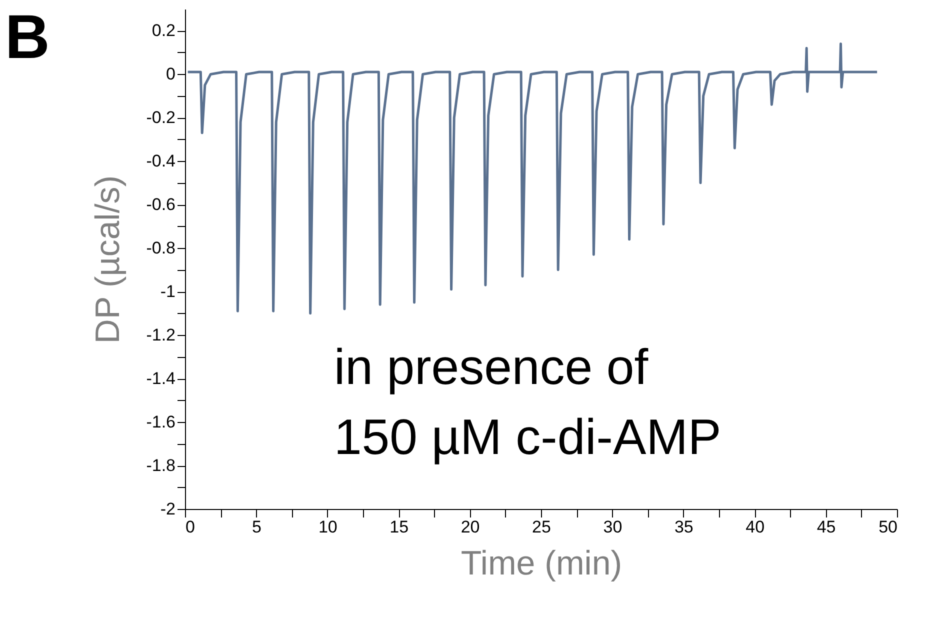 The width and height of the screenshot is (936, 635). Describe the element at coordinates (164, 30) in the screenshot. I see `y-tick-label: 0.2` at that location.